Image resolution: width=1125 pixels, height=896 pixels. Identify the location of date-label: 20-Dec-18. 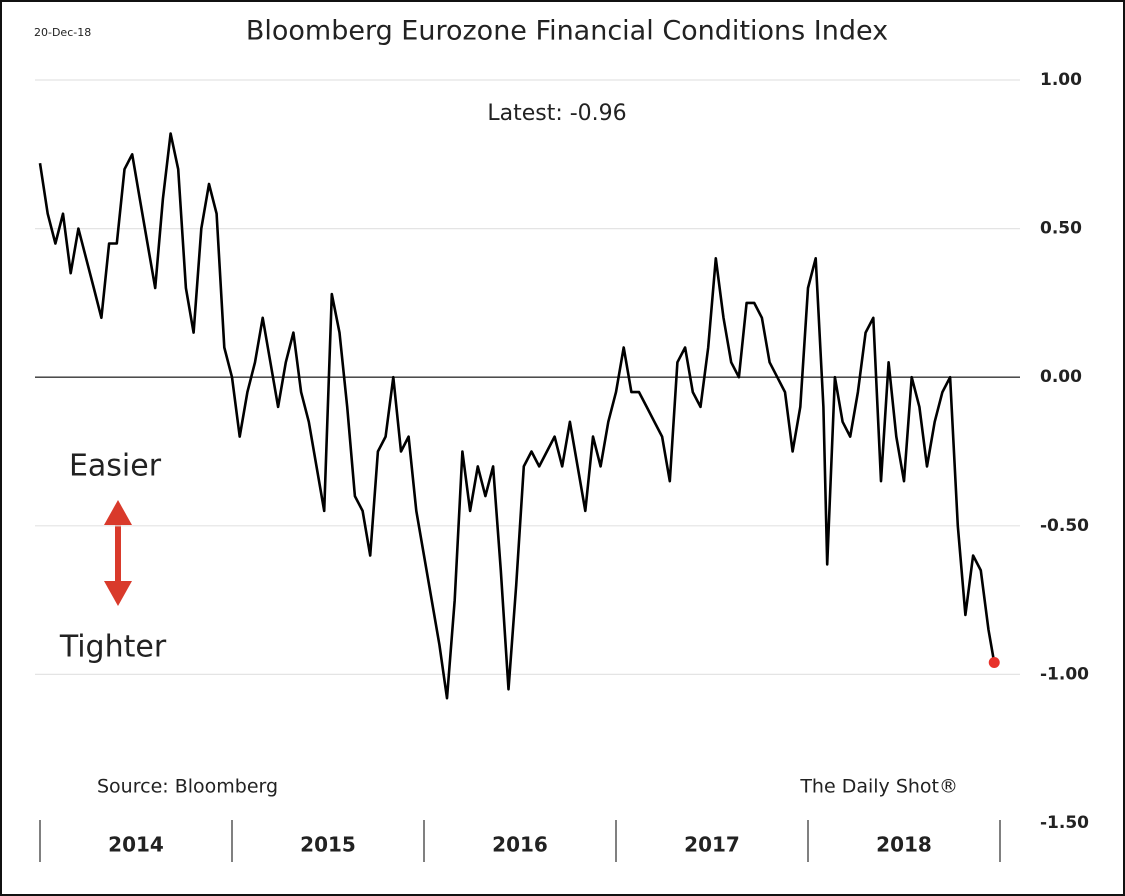
(62, 32).